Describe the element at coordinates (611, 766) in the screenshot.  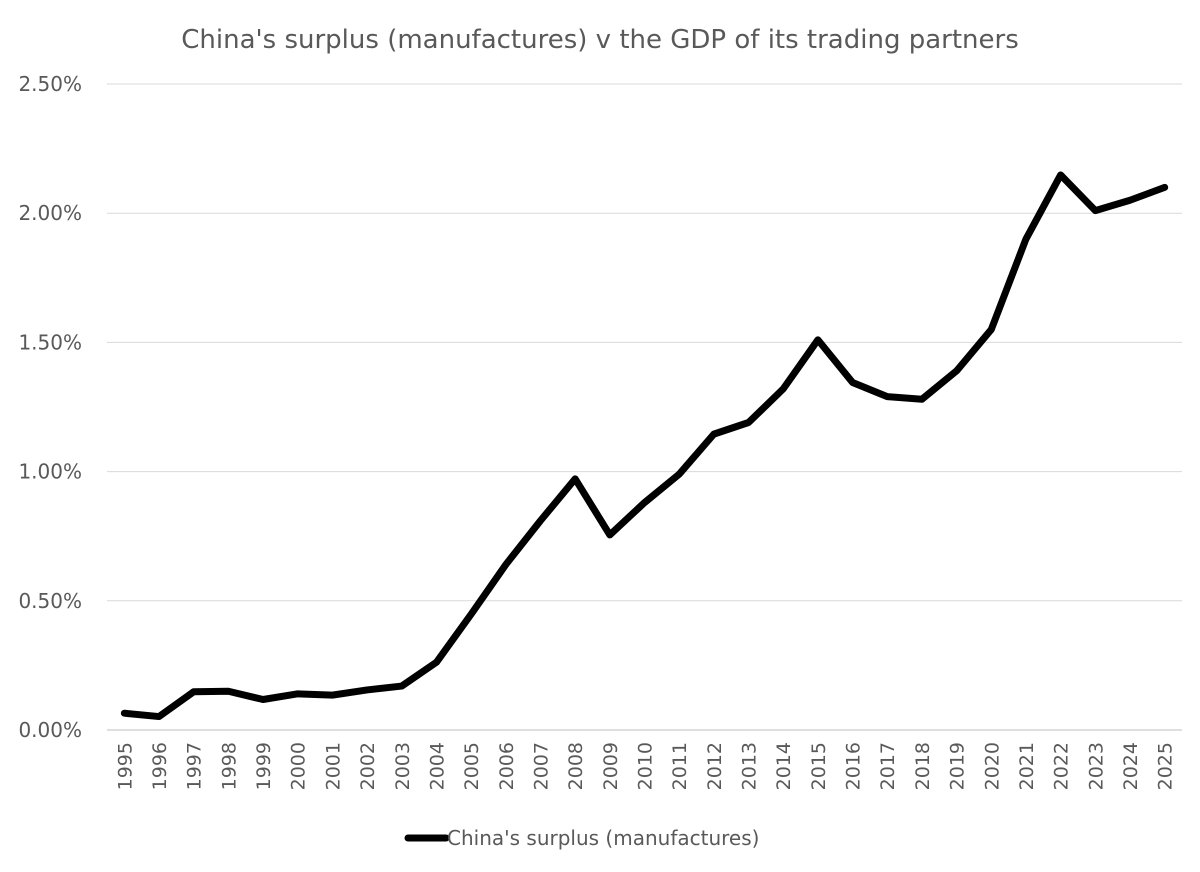
I see `x-tick-label: 2009` at that location.